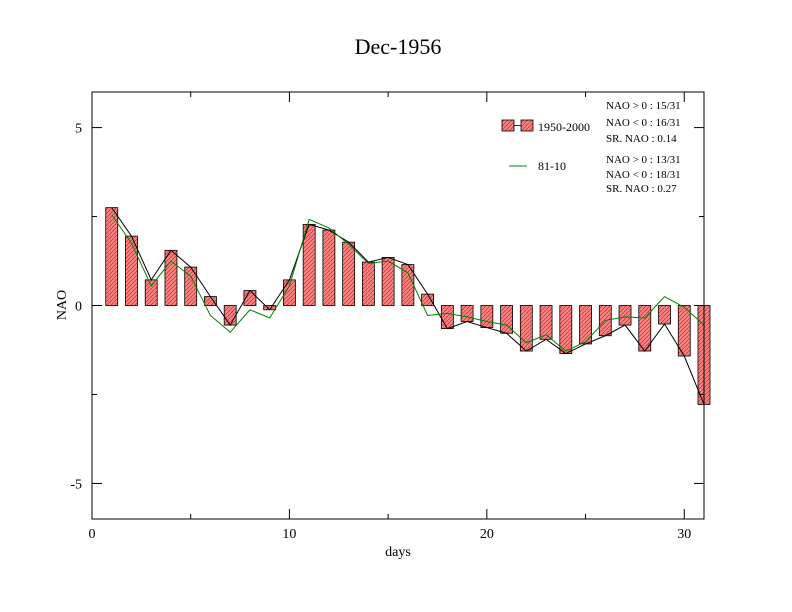 The width and height of the screenshot is (792, 612). Describe the element at coordinates (76, 484) in the screenshot. I see `y-tick-label--5: -5` at that location.